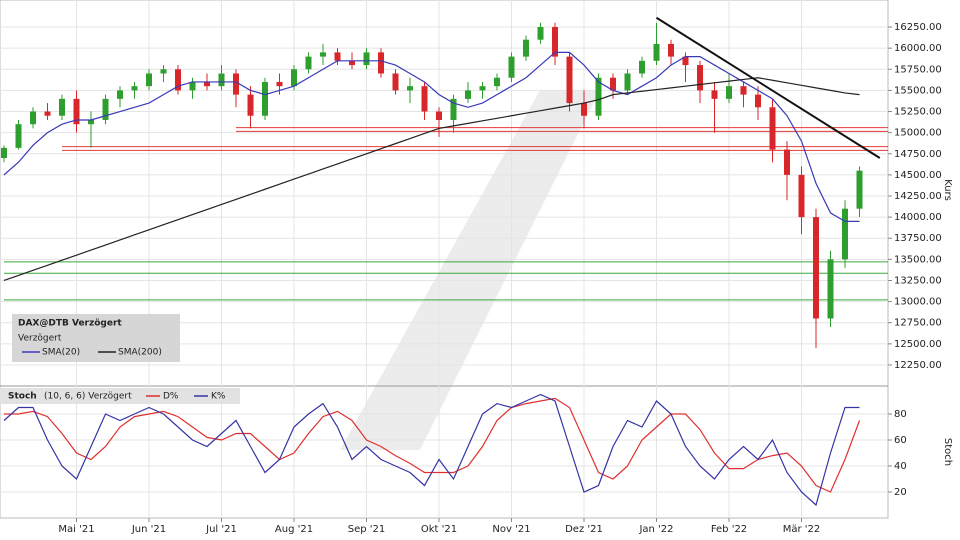  I want to click on trendline, so click(768, 87).